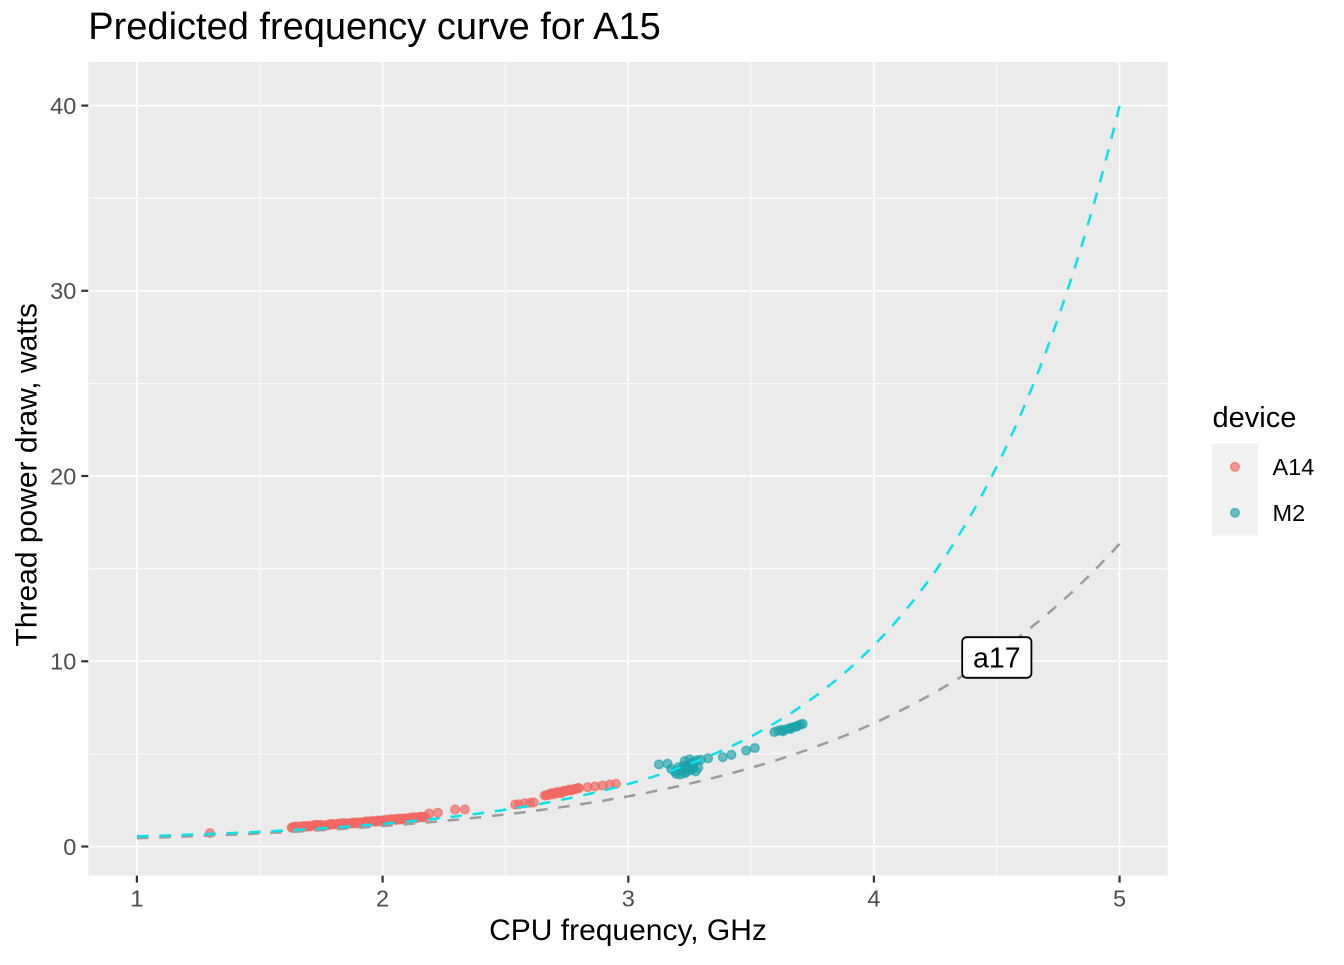 Image resolution: width=1344 pixels, height=965 pixels. Describe the element at coordinates (628, 930) in the screenshot. I see `svg-text: CPU frequency, GHz` at that location.